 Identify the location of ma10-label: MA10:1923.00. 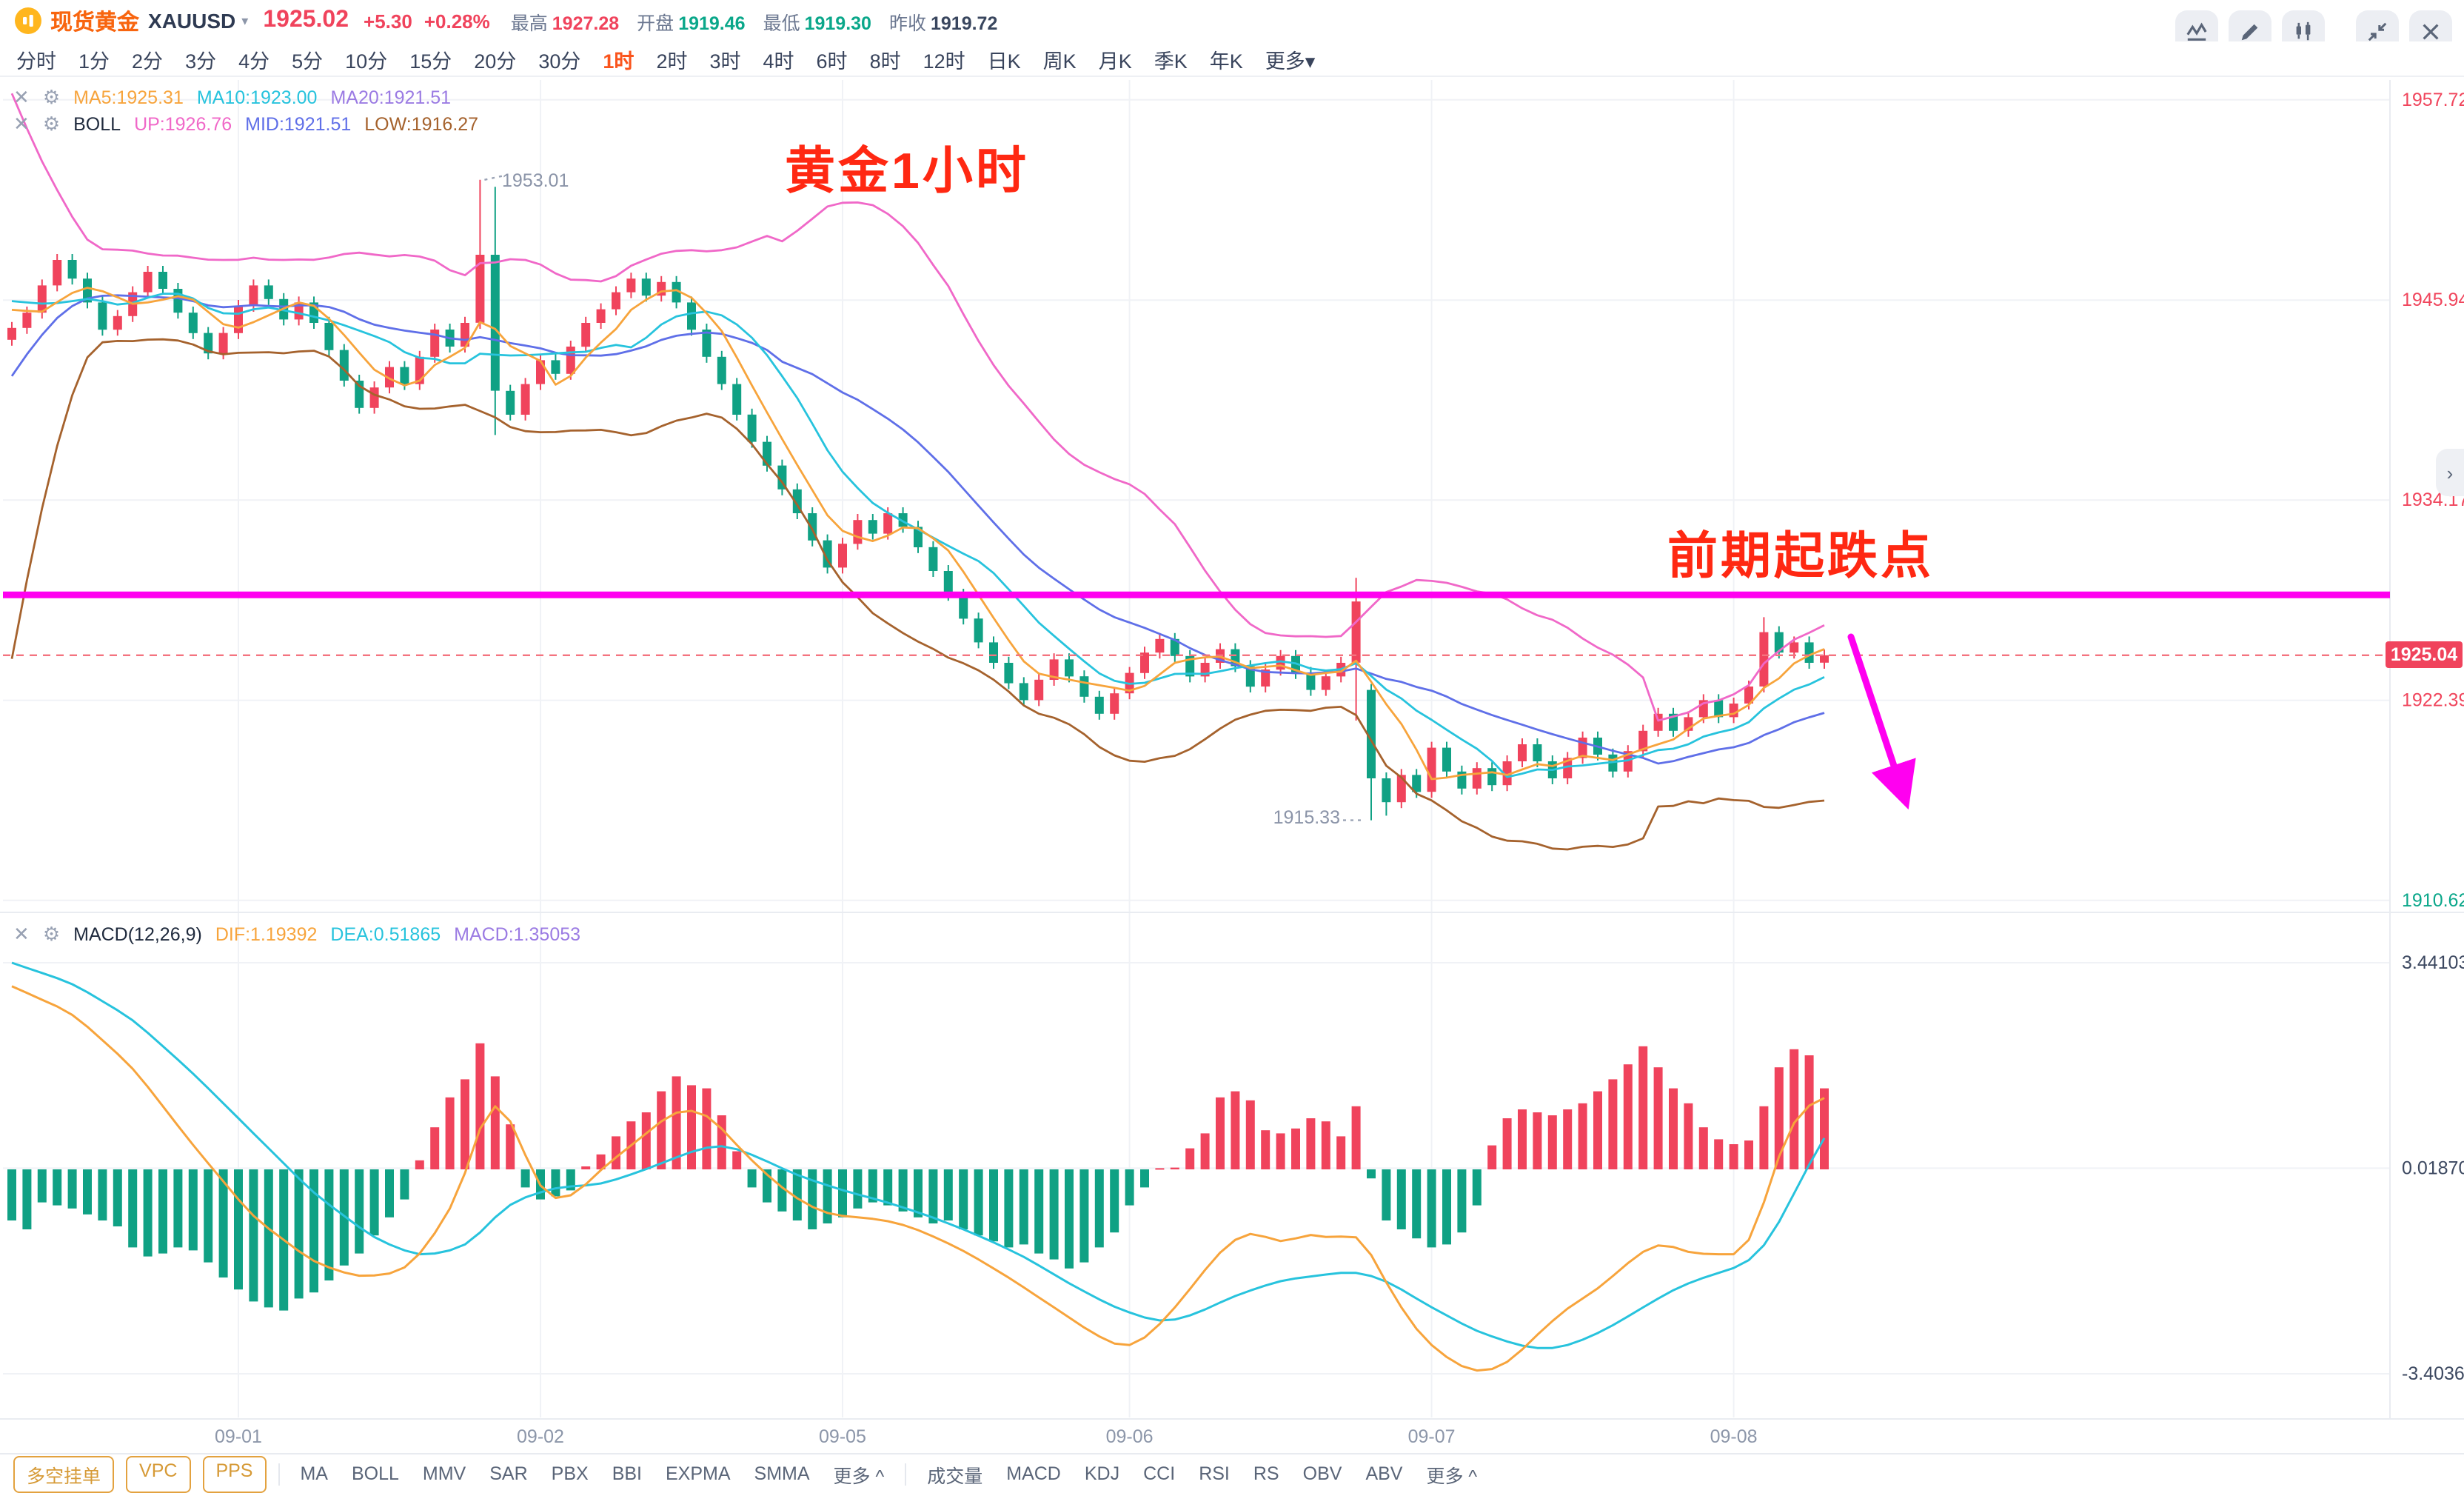
(257, 97).